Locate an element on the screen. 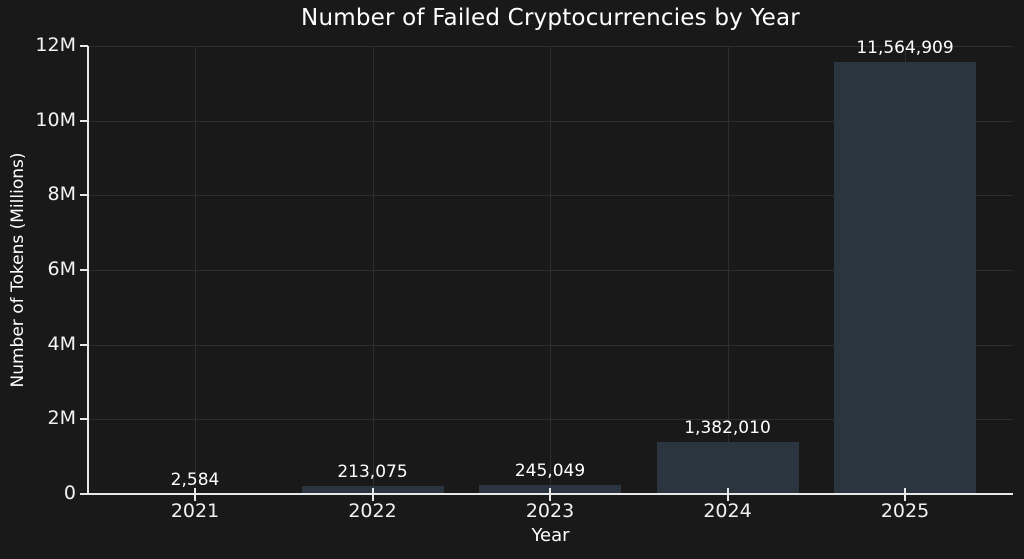  x-tick-label-2024: 2024 is located at coordinates (727, 511).